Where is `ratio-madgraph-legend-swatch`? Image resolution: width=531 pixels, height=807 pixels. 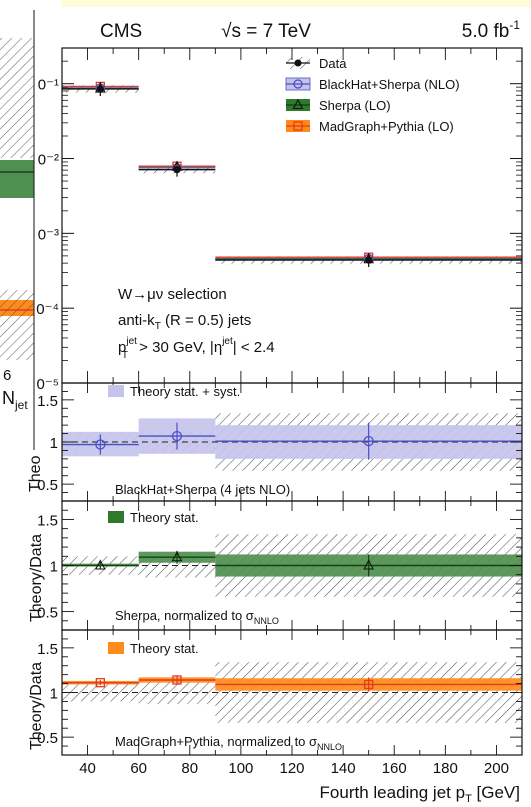 ratio-madgraph-legend-swatch is located at coordinates (116, 648).